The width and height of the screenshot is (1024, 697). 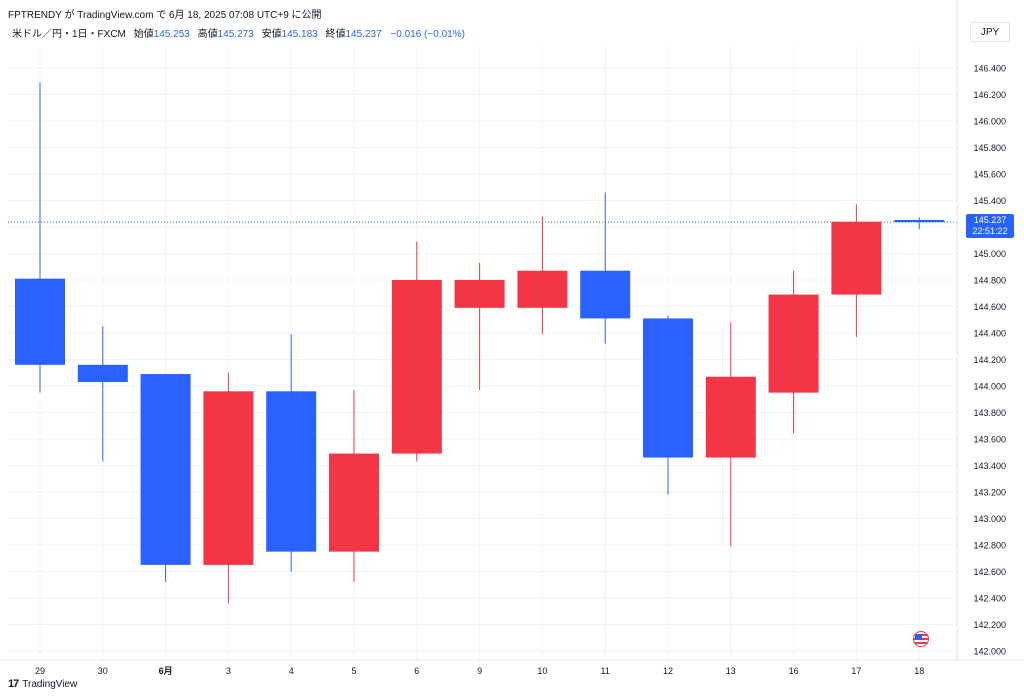 I want to click on y-tick-label: 143.400, so click(x=989, y=466).